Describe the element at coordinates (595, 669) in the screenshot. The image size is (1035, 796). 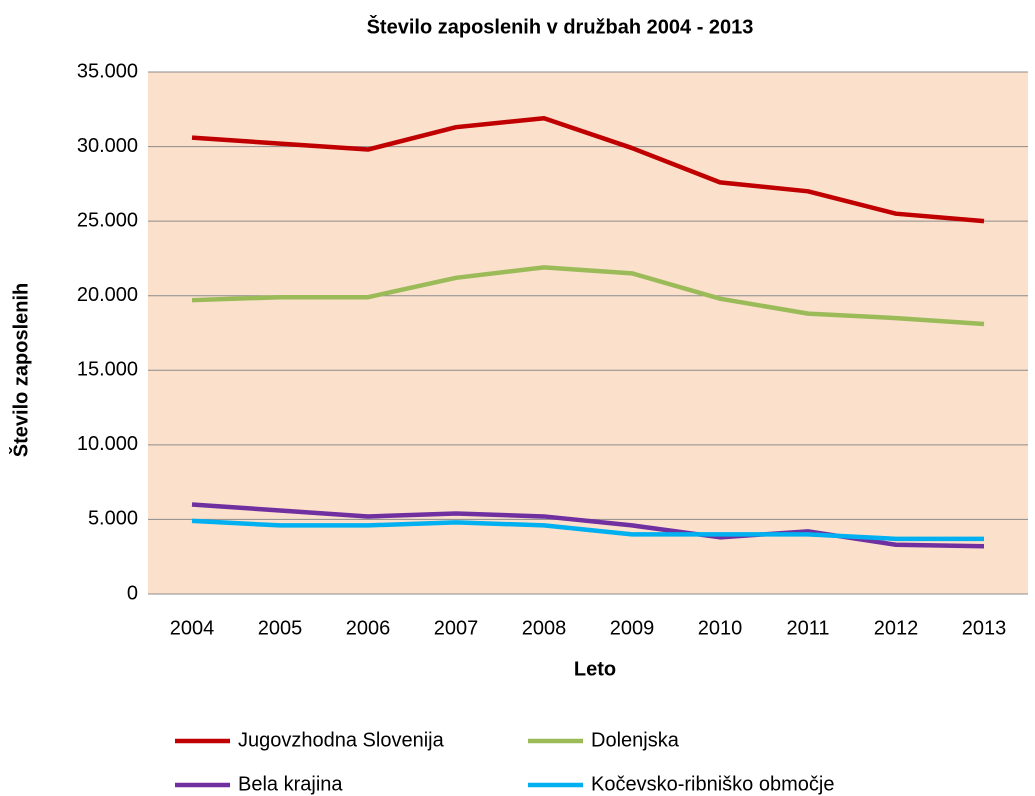
I see `x-axis-label: Leto` at that location.